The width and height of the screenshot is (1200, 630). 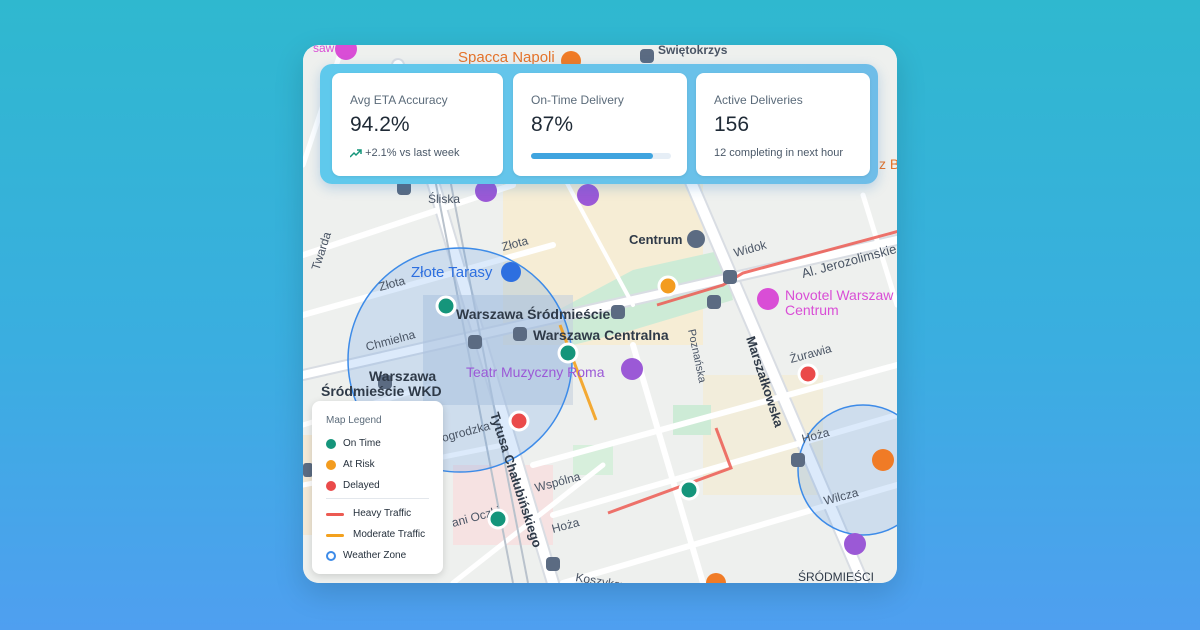 I want to click on poi-wkd-1: Warszawa, so click(x=402, y=376).